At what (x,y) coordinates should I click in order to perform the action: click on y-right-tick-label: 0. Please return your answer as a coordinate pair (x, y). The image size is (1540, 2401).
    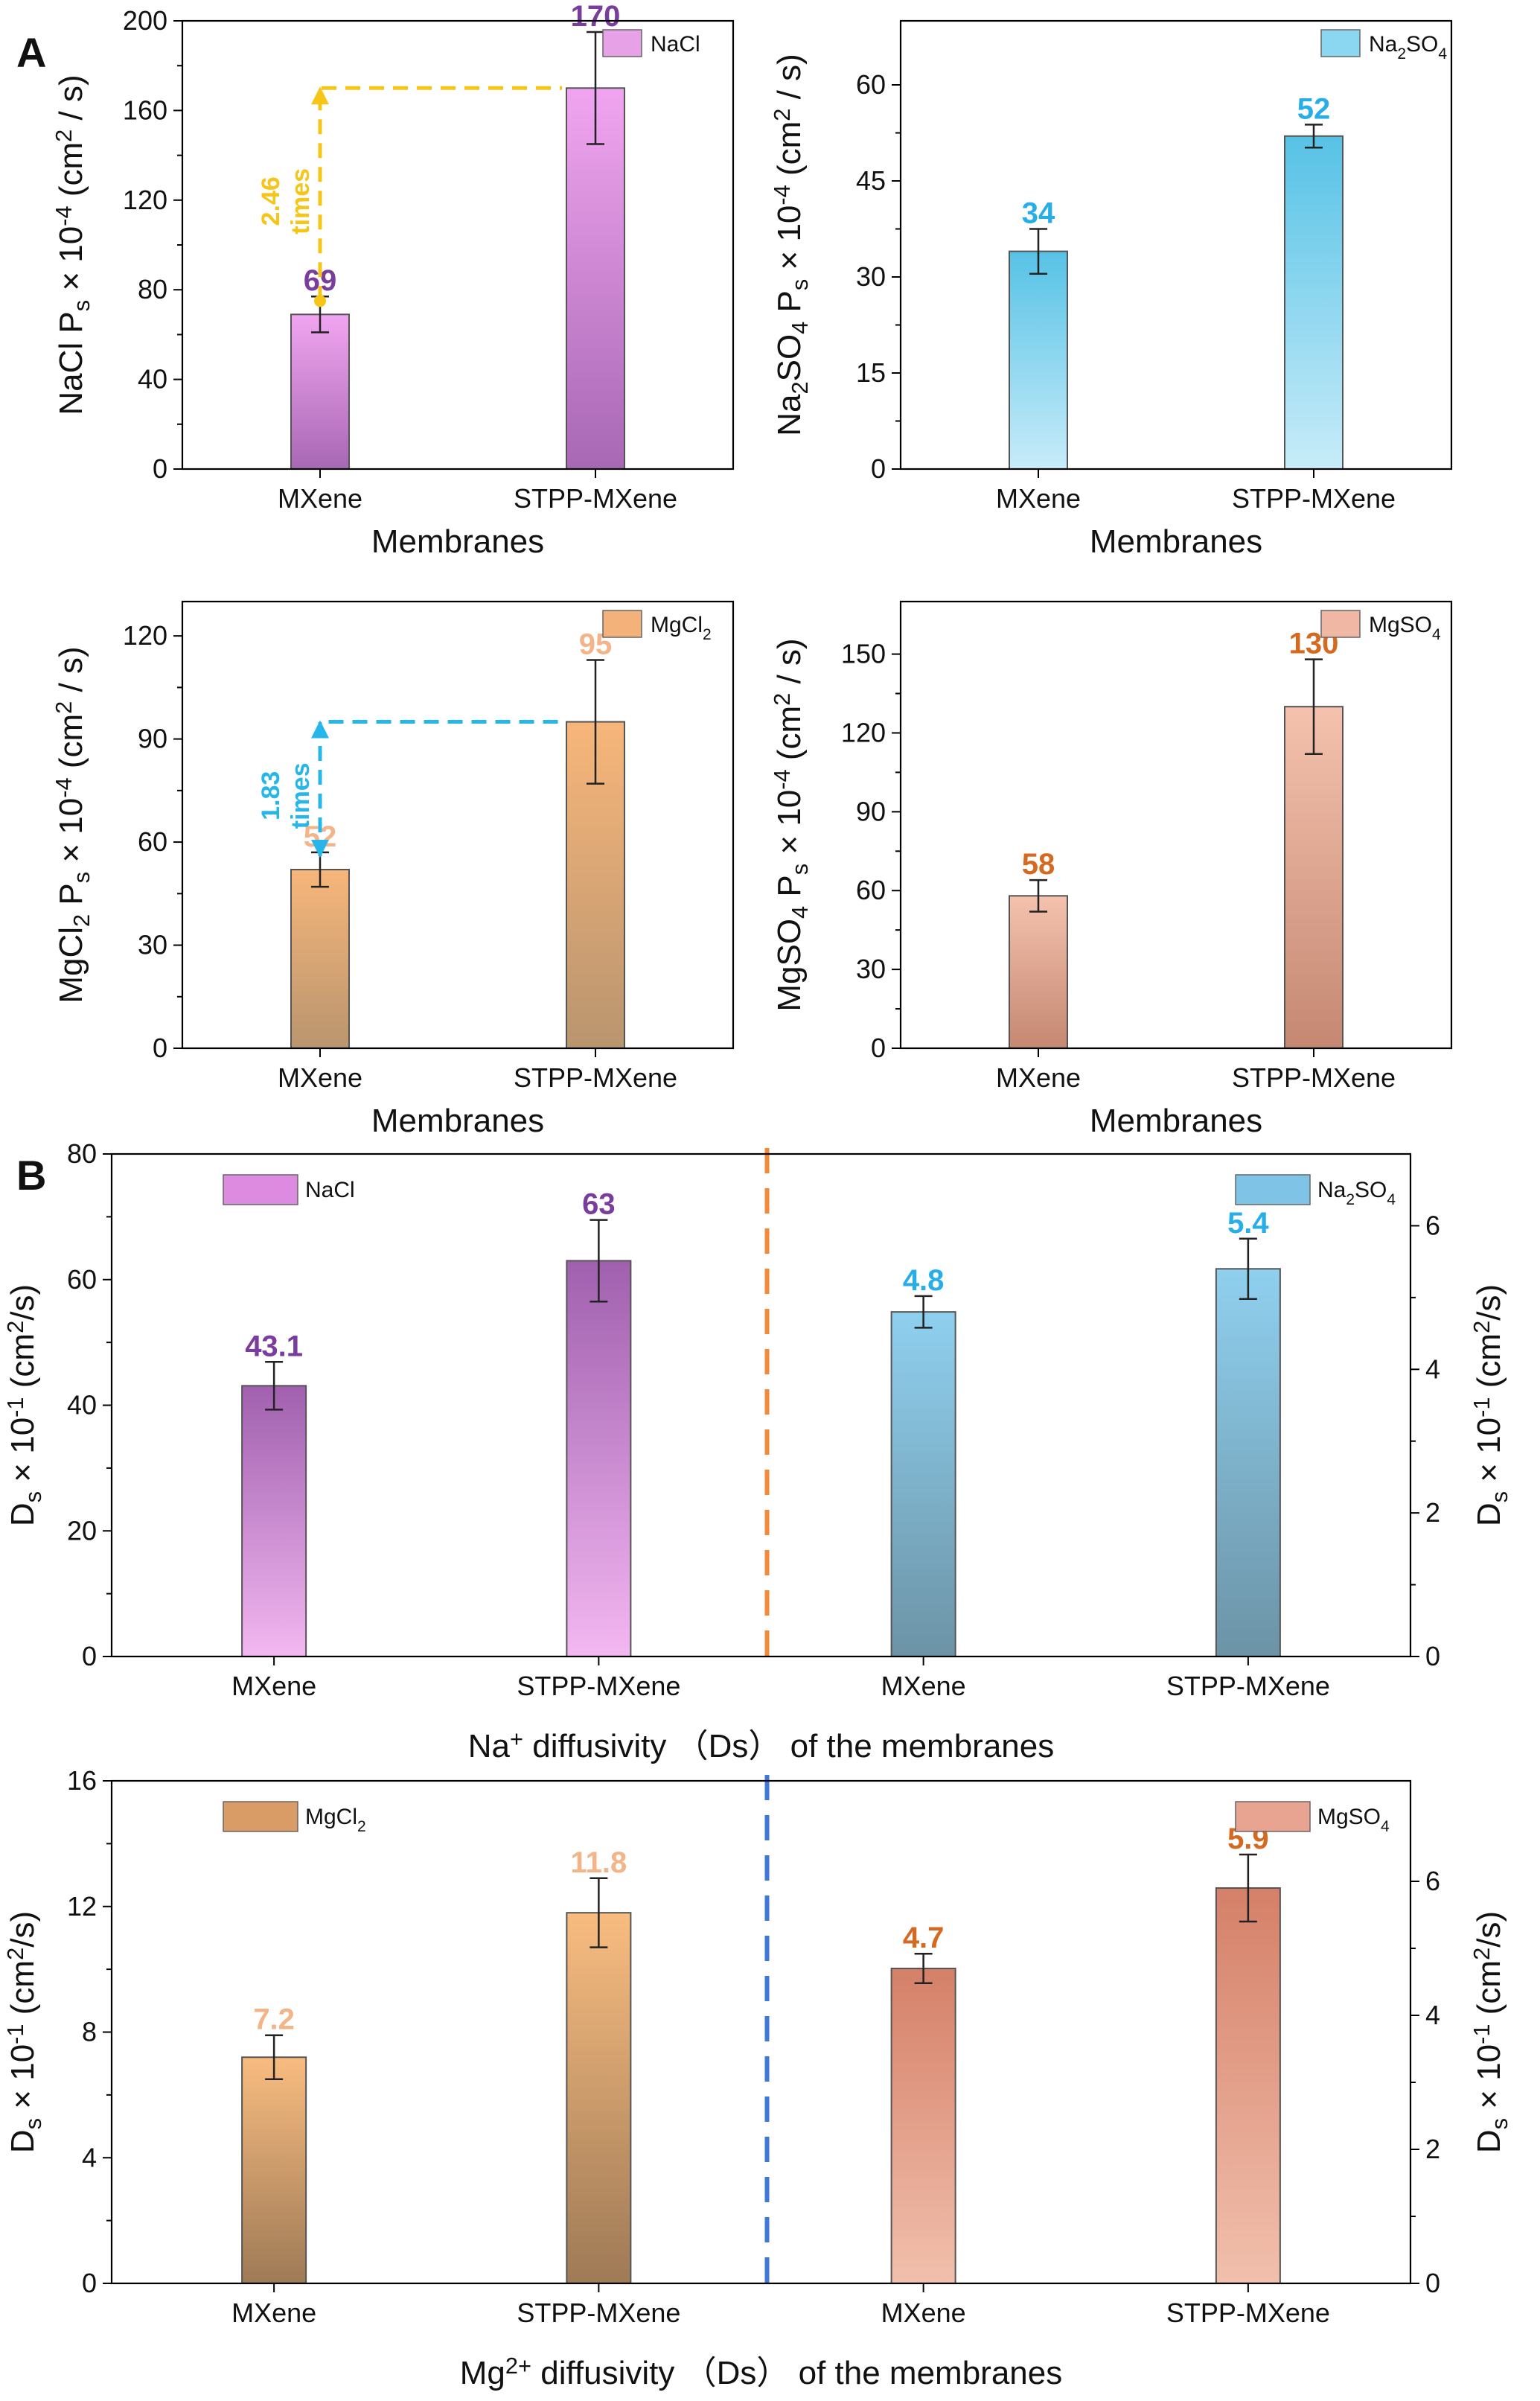
    Looking at the image, I should click on (1432, 1656).